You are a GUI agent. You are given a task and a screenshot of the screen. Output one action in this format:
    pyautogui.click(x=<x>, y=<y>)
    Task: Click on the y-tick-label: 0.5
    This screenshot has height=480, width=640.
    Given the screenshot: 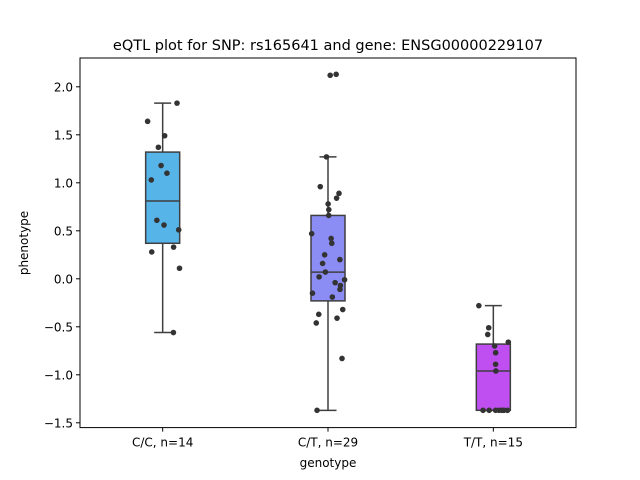 What is the action you would take?
    pyautogui.click(x=63, y=231)
    